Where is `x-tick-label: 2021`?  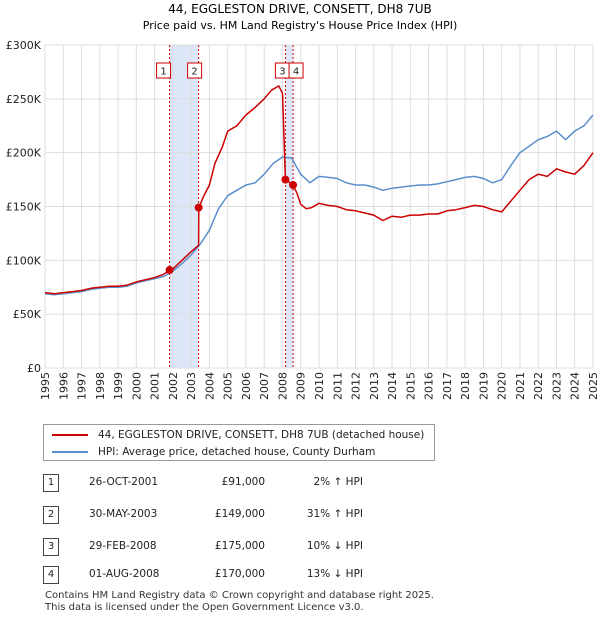
x-tick-label: 2021 is located at coordinates (520, 386).